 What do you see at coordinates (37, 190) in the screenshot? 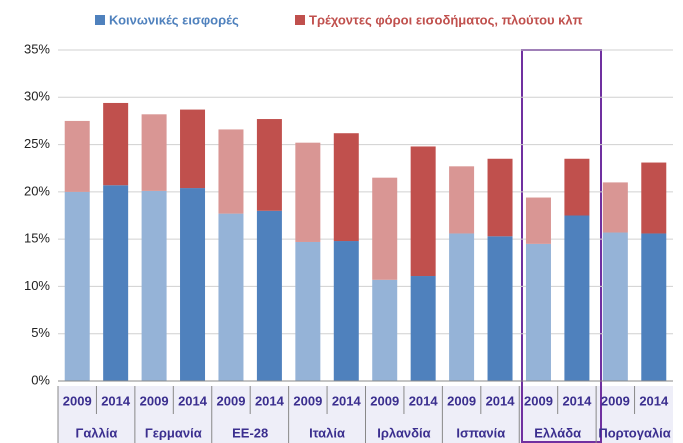
I see `y-tick-label: 20%` at bounding box center [37, 190].